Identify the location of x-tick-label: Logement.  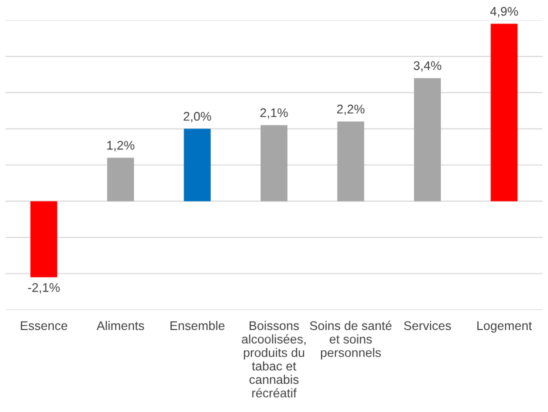
(504, 327).